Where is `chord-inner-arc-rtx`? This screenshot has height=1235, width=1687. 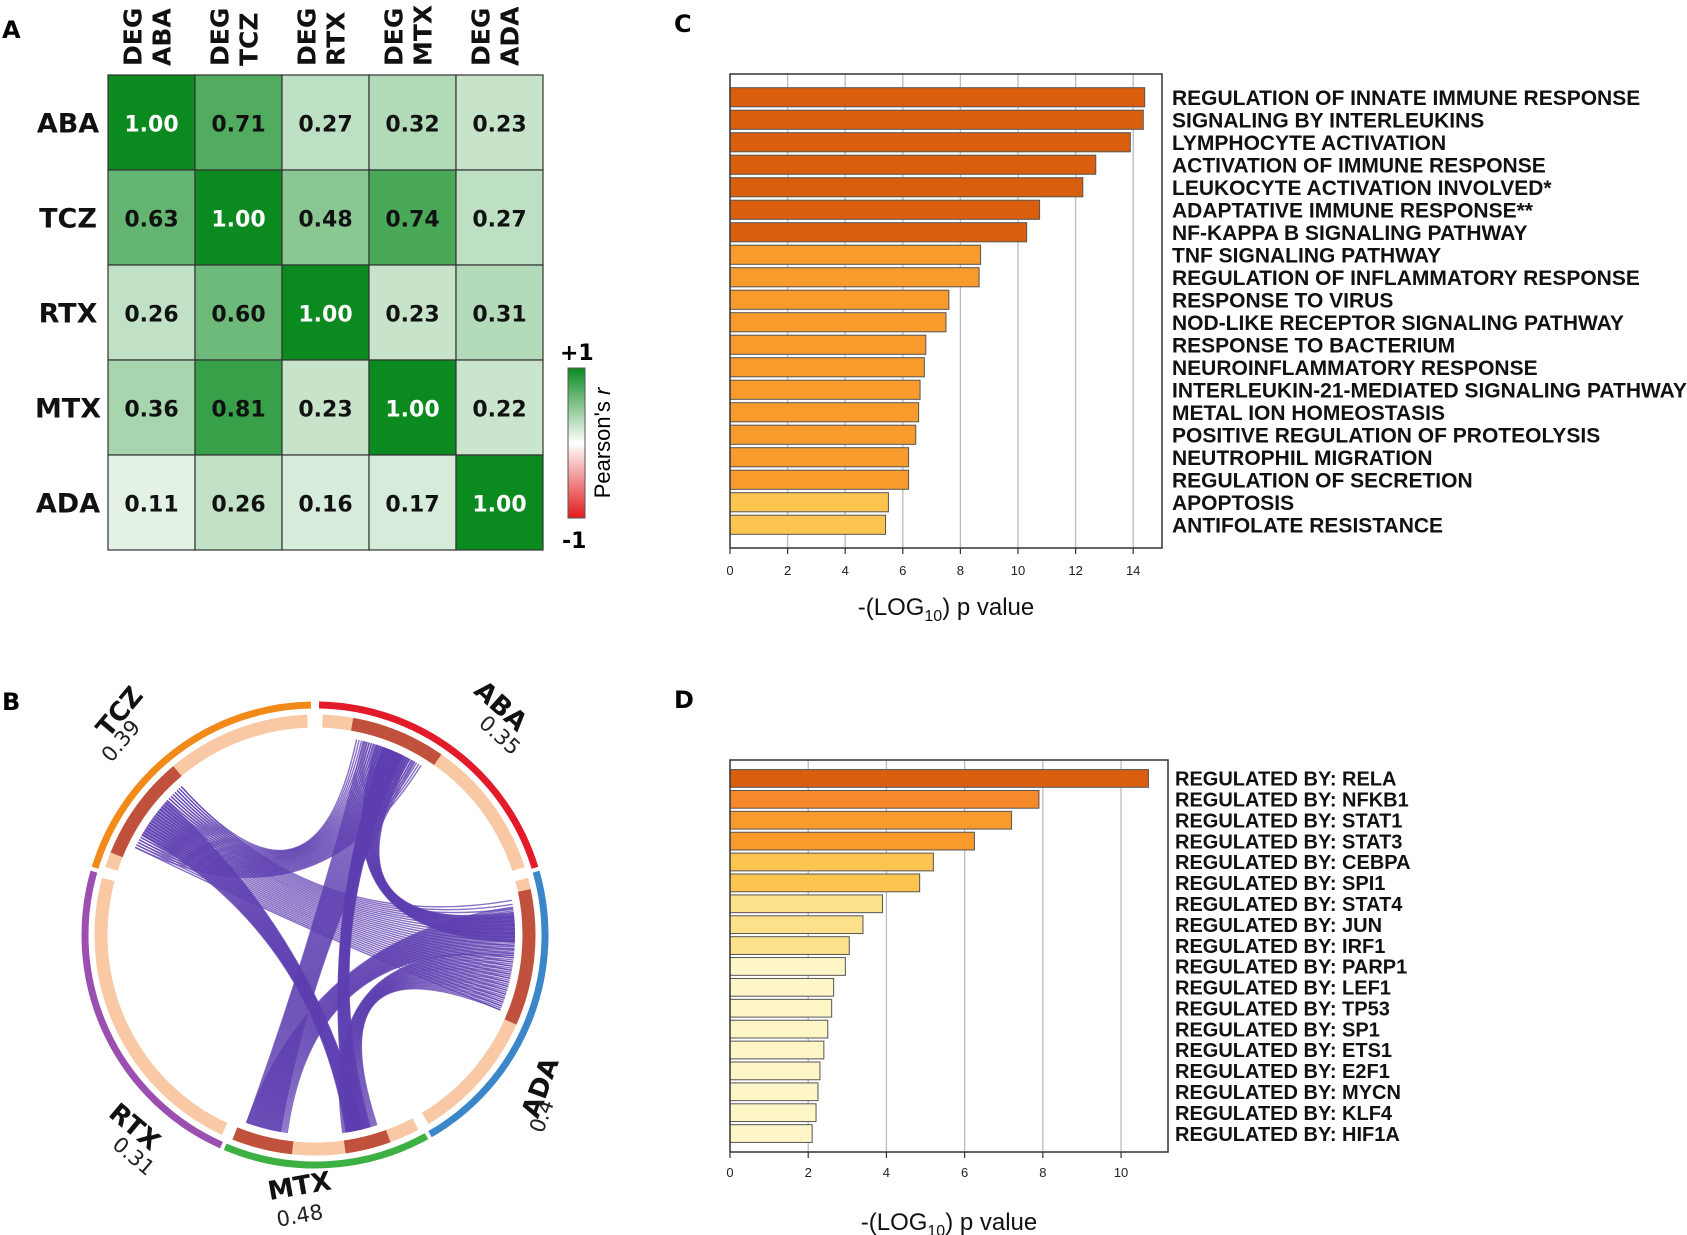
chord-inner-arc-rtx is located at coordinates (161, 1006).